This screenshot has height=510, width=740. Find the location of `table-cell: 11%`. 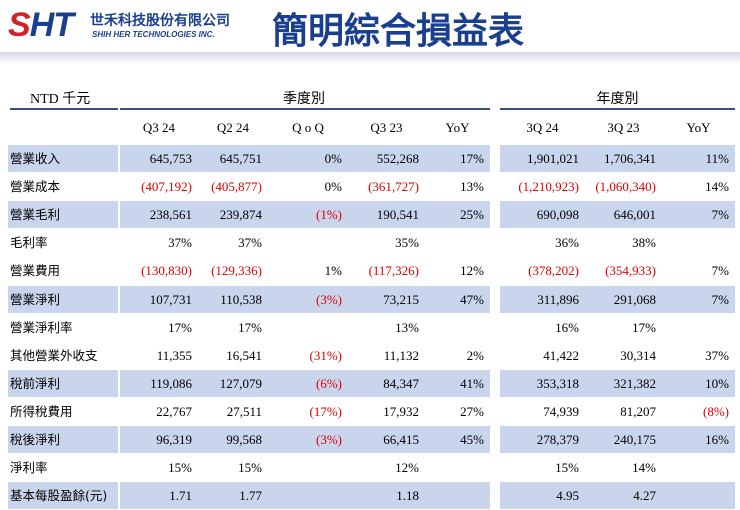

table-cell: 11% is located at coordinates (717, 158).